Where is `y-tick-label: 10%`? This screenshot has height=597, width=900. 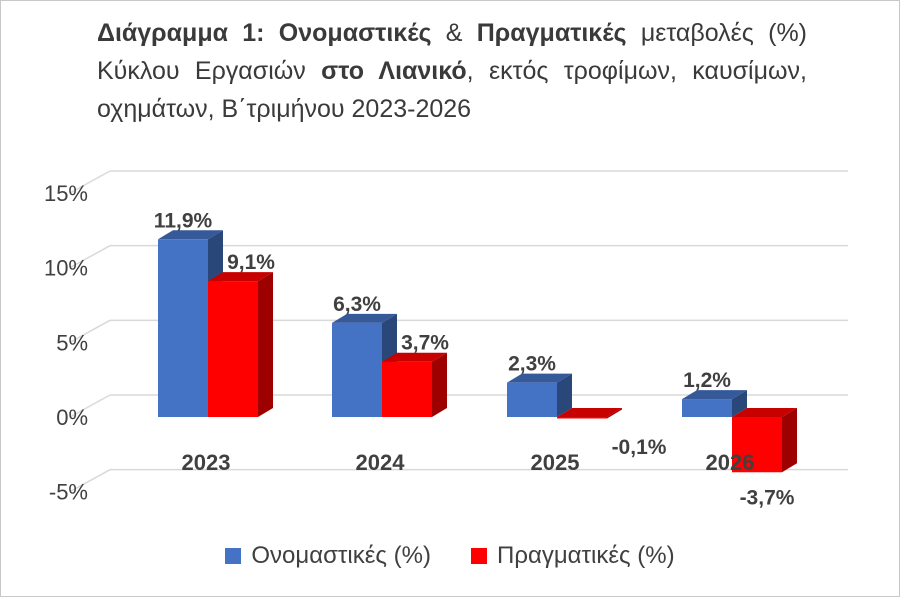
y-tick-label: 10% is located at coordinates (66, 268).